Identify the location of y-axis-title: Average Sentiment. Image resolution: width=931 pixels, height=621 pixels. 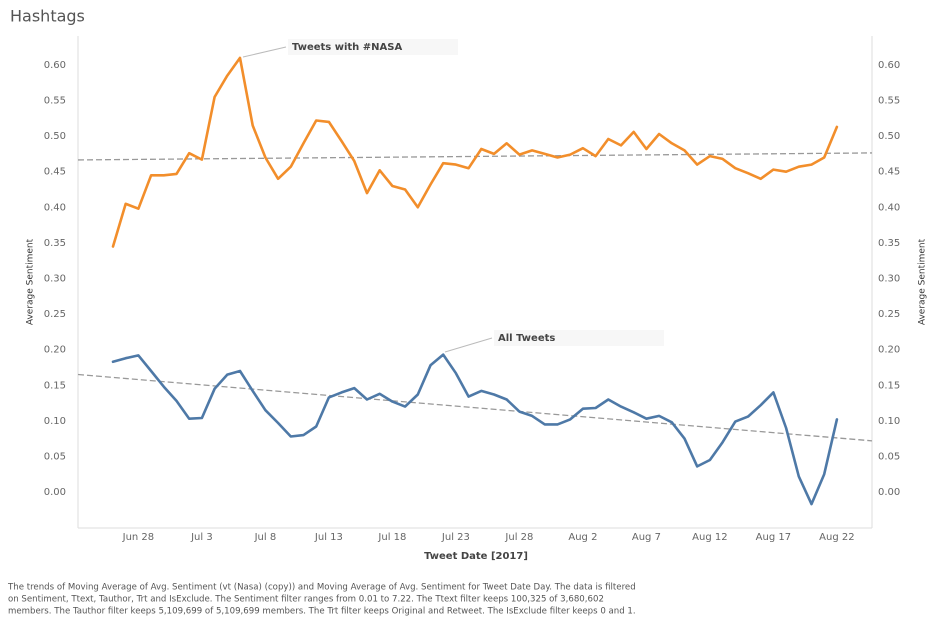
(31, 281).